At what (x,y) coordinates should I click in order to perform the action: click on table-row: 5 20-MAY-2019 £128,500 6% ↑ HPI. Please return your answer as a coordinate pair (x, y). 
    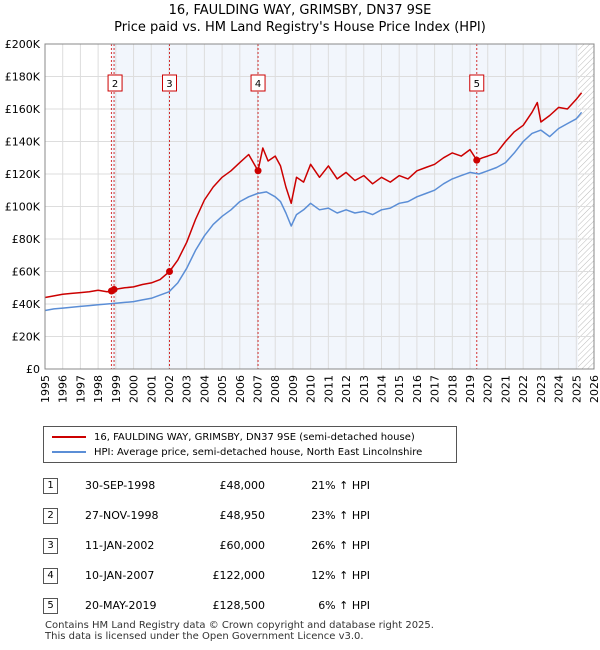
    Looking at the image, I should click on (300, 605).